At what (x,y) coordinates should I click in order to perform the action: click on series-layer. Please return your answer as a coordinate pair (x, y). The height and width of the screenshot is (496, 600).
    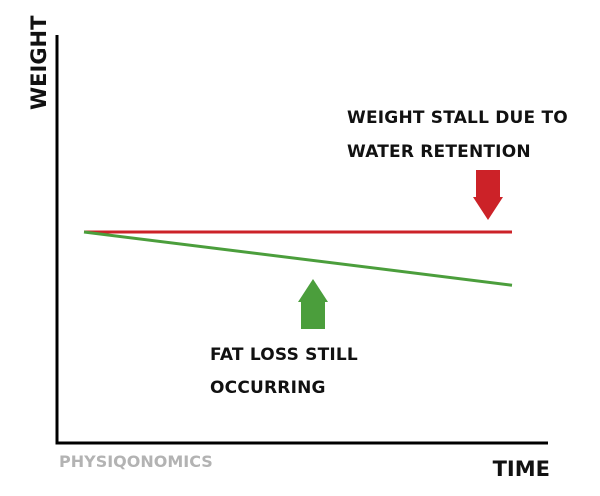
    Looking at the image, I should click on (298, 258).